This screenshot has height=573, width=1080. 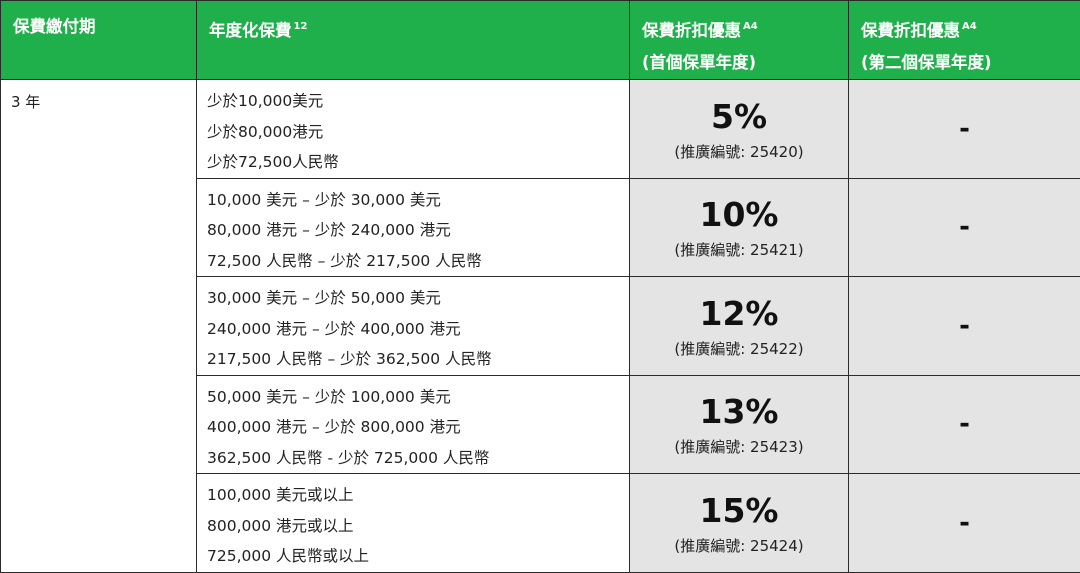 I want to click on premium-range-hkd: 少於80,000港元, so click(x=413, y=132).